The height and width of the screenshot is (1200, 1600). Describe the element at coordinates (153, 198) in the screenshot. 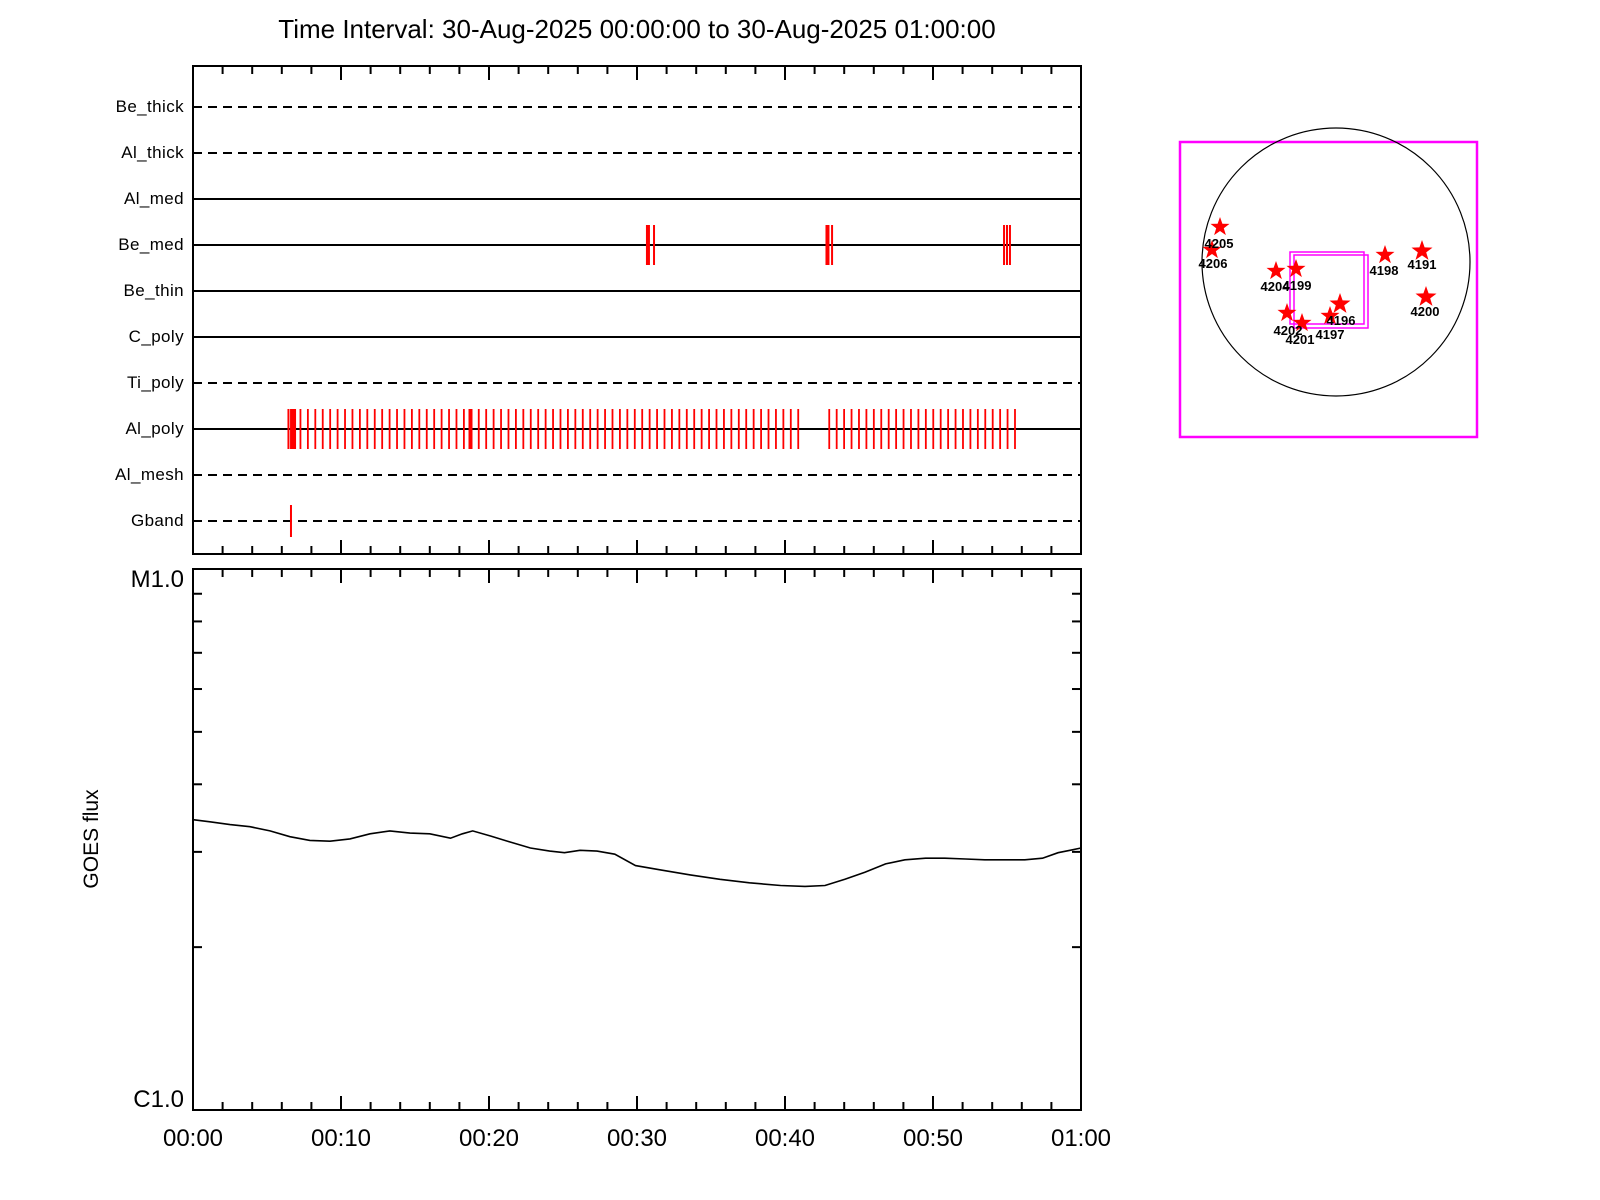

I see `timeline-row-label-Al_med: Al_med` at that location.